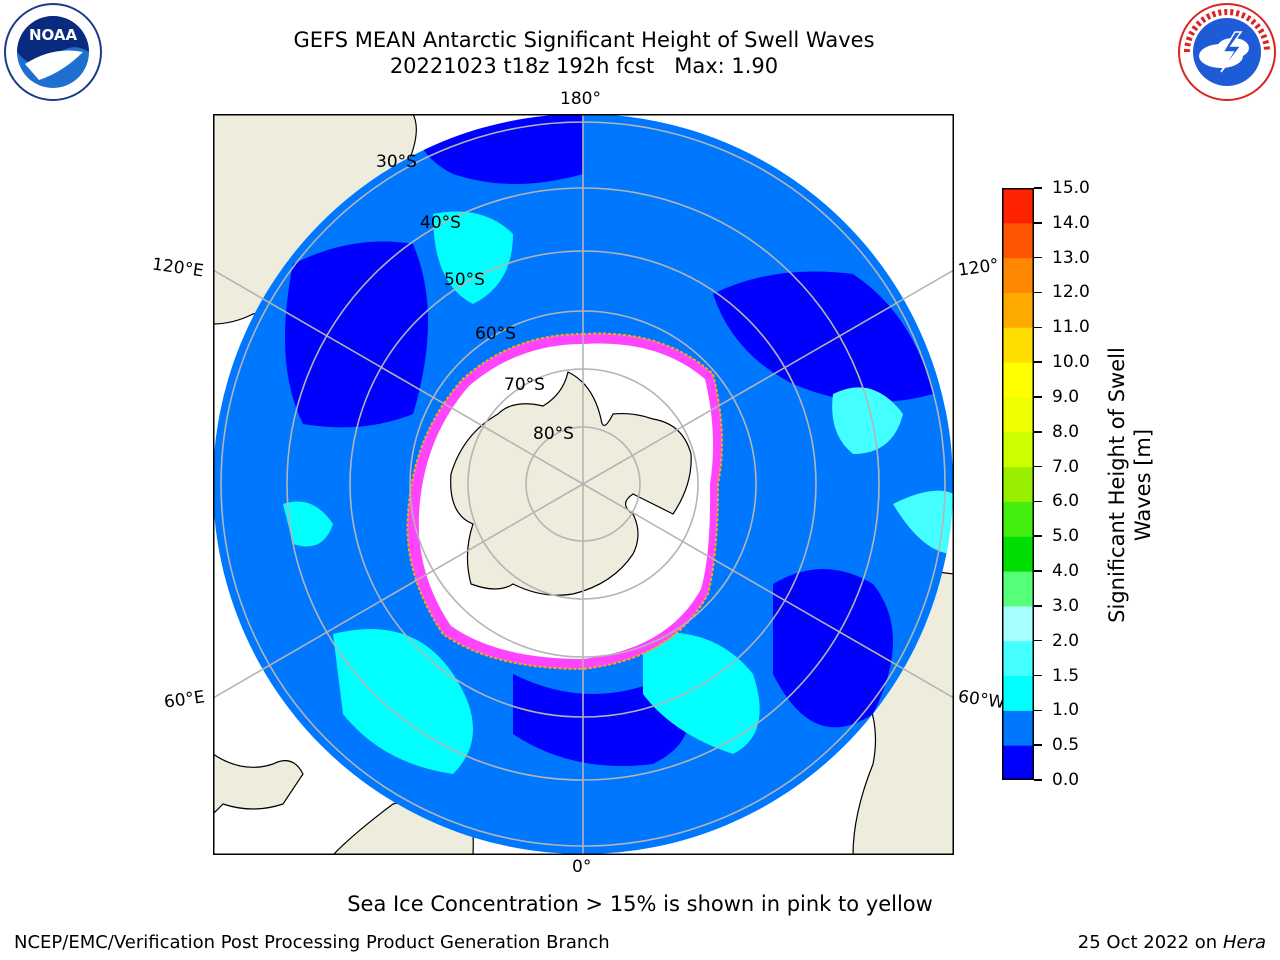  What do you see at coordinates (1147, 942) in the screenshot?
I see `footer-date-text: 25 Oct 2022 on` at bounding box center [1147, 942].